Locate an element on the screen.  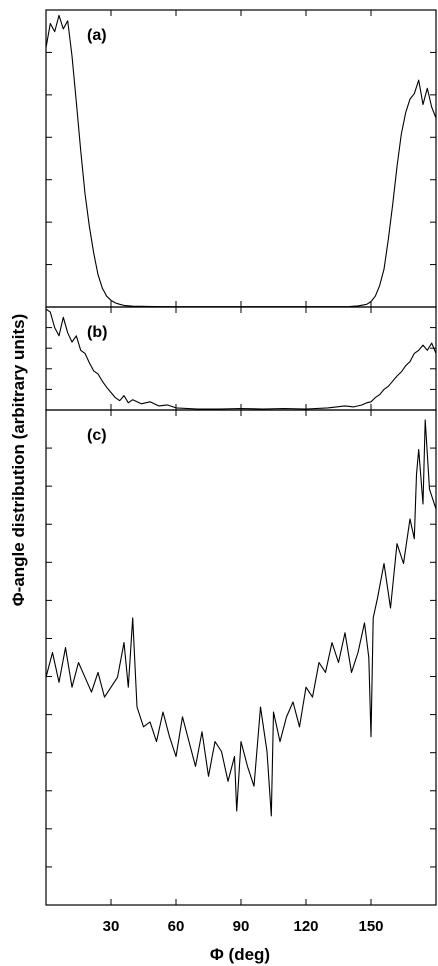
panel-frame is located at coordinates (241, 358).